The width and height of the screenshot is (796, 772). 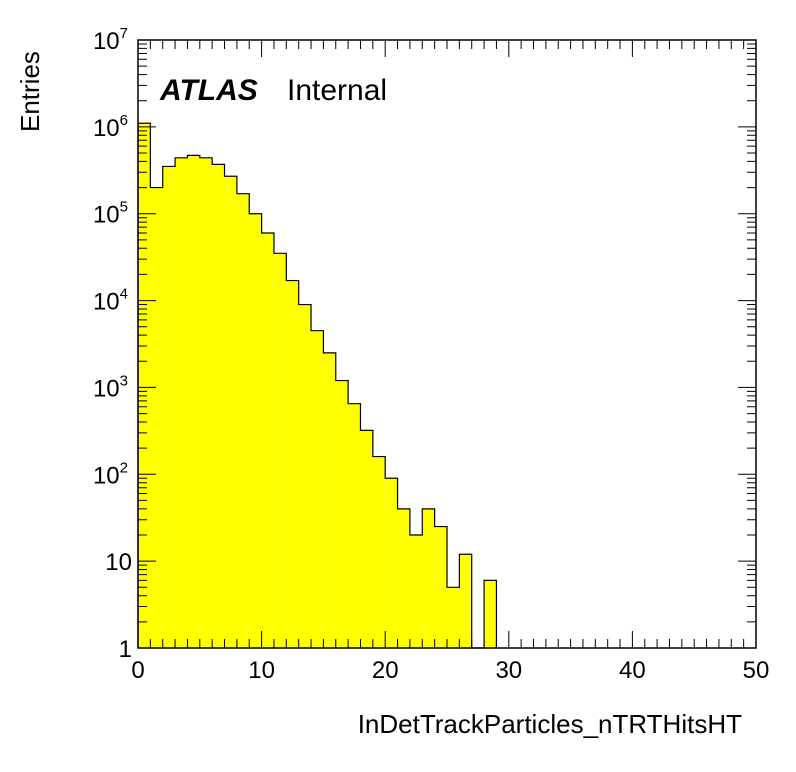 What do you see at coordinates (137, 670) in the screenshot?
I see `x-tick-label: 0` at bounding box center [137, 670].